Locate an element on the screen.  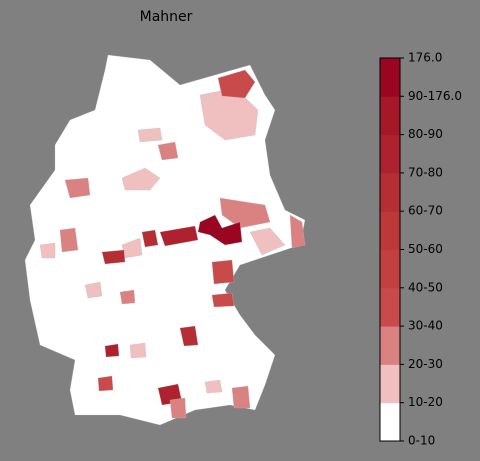
colorbar-label: 60-70 is located at coordinates (425, 211).